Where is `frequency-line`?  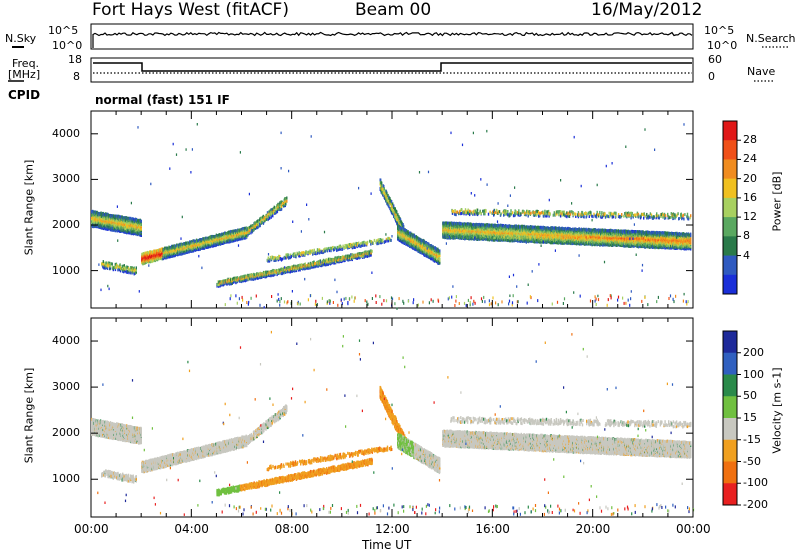
frequency-line is located at coordinates (392, 67).